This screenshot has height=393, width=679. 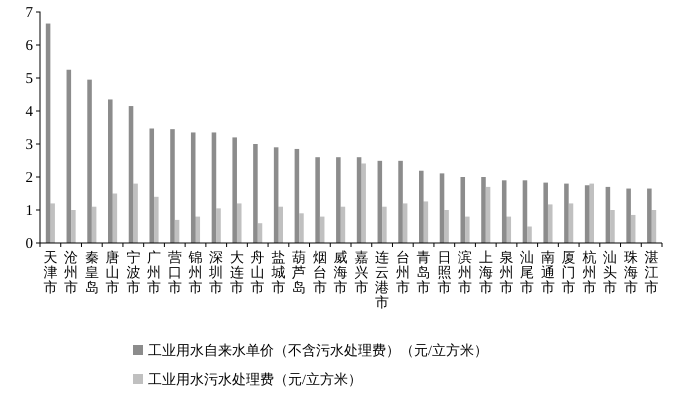 I want to click on y-tick-label: 1, so click(x=29, y=210).